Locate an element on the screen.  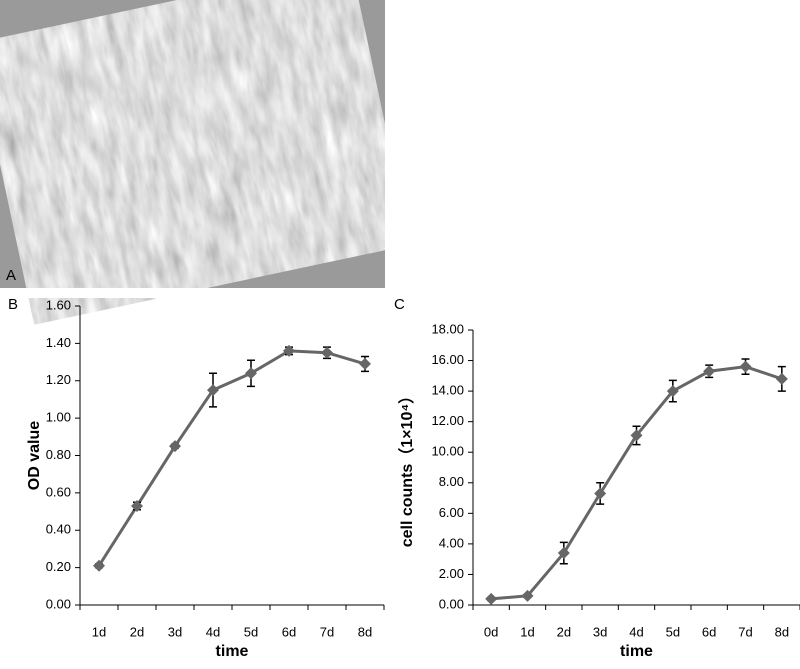
y-tick-label: 14.00 is located at coordinates (447, 390).